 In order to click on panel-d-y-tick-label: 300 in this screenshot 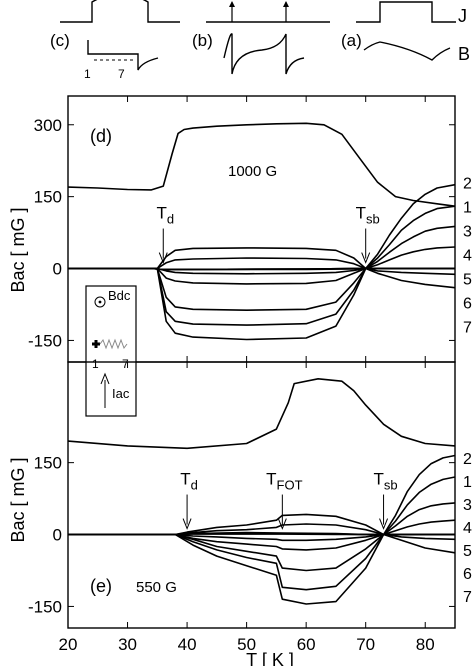, I will do `click(48, 125)`.